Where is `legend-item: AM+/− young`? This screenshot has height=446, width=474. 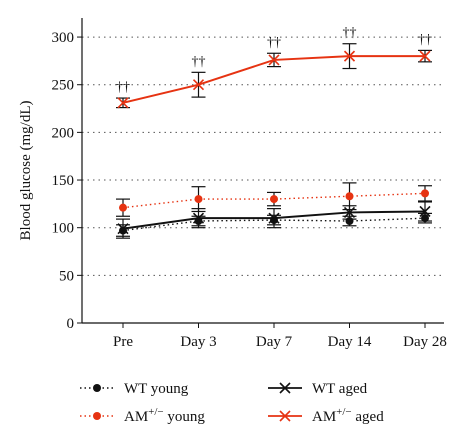
legend-item: AM+/− young is located at coordinates (142, 415).